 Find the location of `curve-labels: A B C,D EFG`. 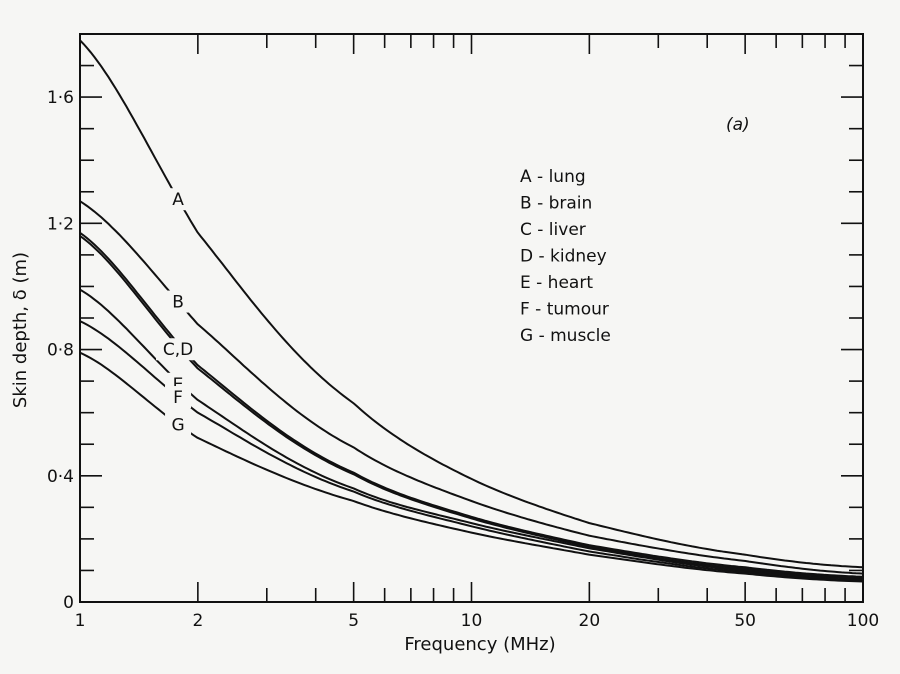

curve-labels: A B C,D EFG is located at coordinates (178, 312).